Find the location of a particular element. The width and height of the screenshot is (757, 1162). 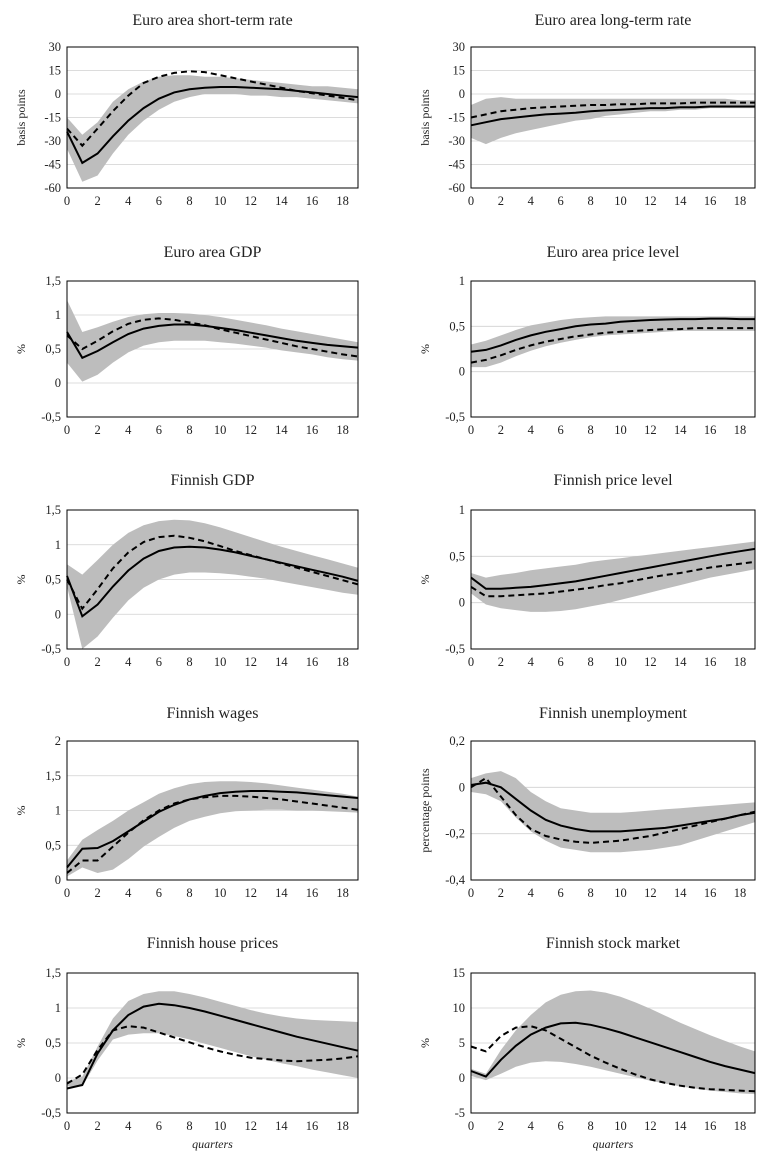

chart-title: Finnish wages is located at coordinates (213, 713).